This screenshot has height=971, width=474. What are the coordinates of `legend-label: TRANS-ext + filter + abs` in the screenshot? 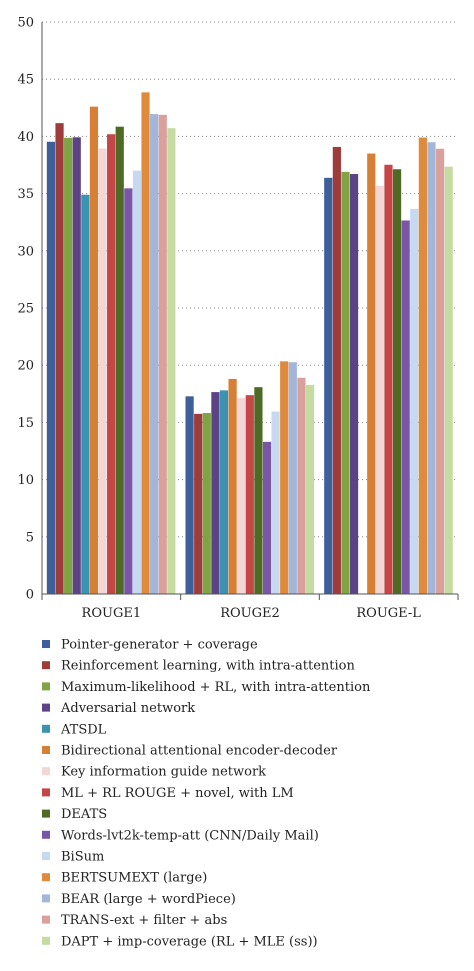 It's located at (144, 920).